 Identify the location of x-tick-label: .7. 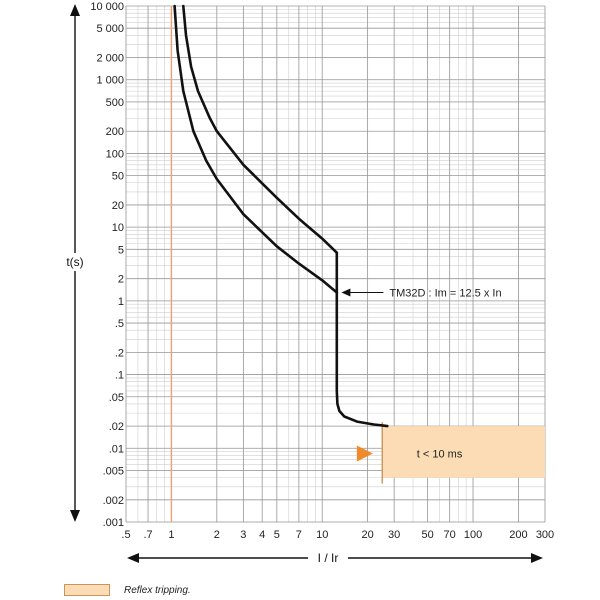
(147, 535).